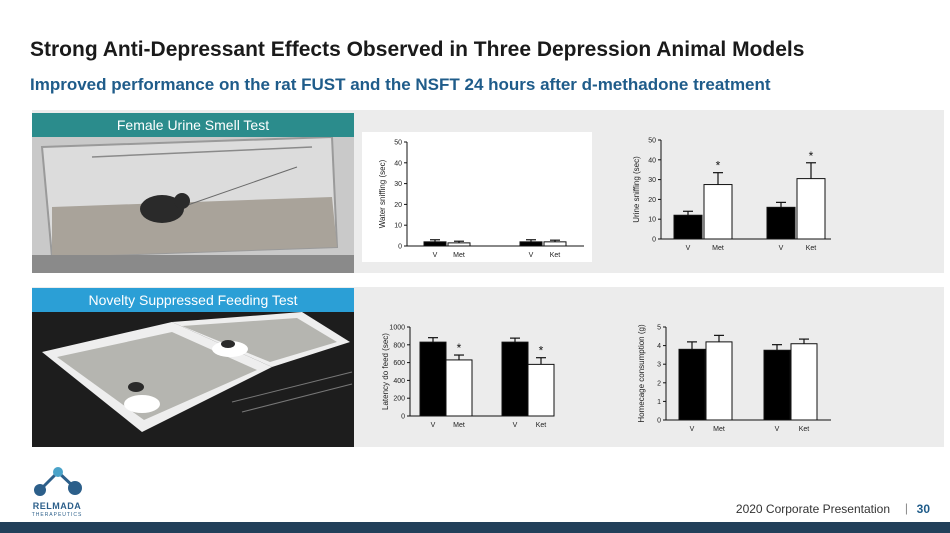 Image resolution: width=950 pixels, height=533 pixels. I want to click on water-sniffing-chart: 0 10 20 30 40 50 Water sniffing (sec) V Met V Ket, so click(477, 197).